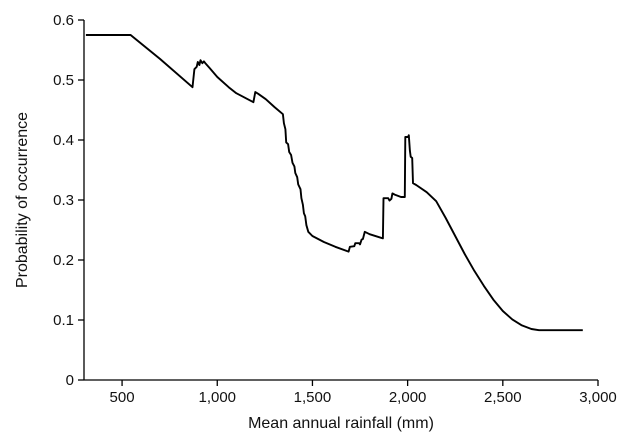  Describe the element at coordinates (363, 393) in the screenshot. I see `x-axis-ticks: 500 1,000 1,500 2,000 2,500 3,000` at that location.